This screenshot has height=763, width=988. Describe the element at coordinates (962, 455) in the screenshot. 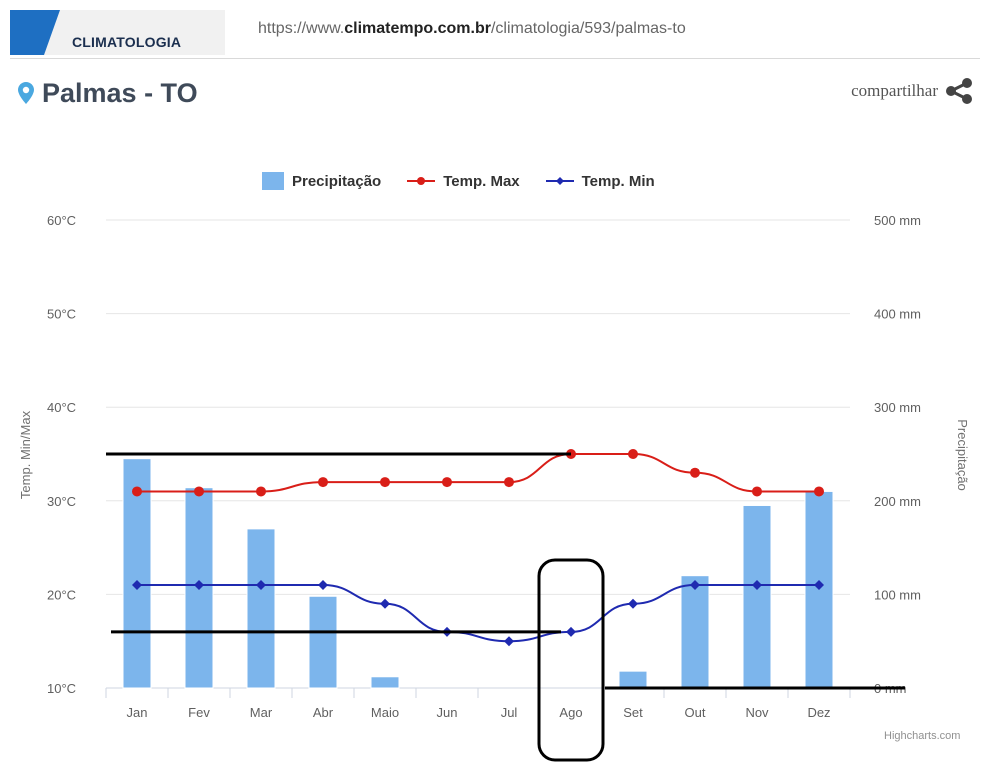

I see `right-axis-title: Precipitação` at that location.